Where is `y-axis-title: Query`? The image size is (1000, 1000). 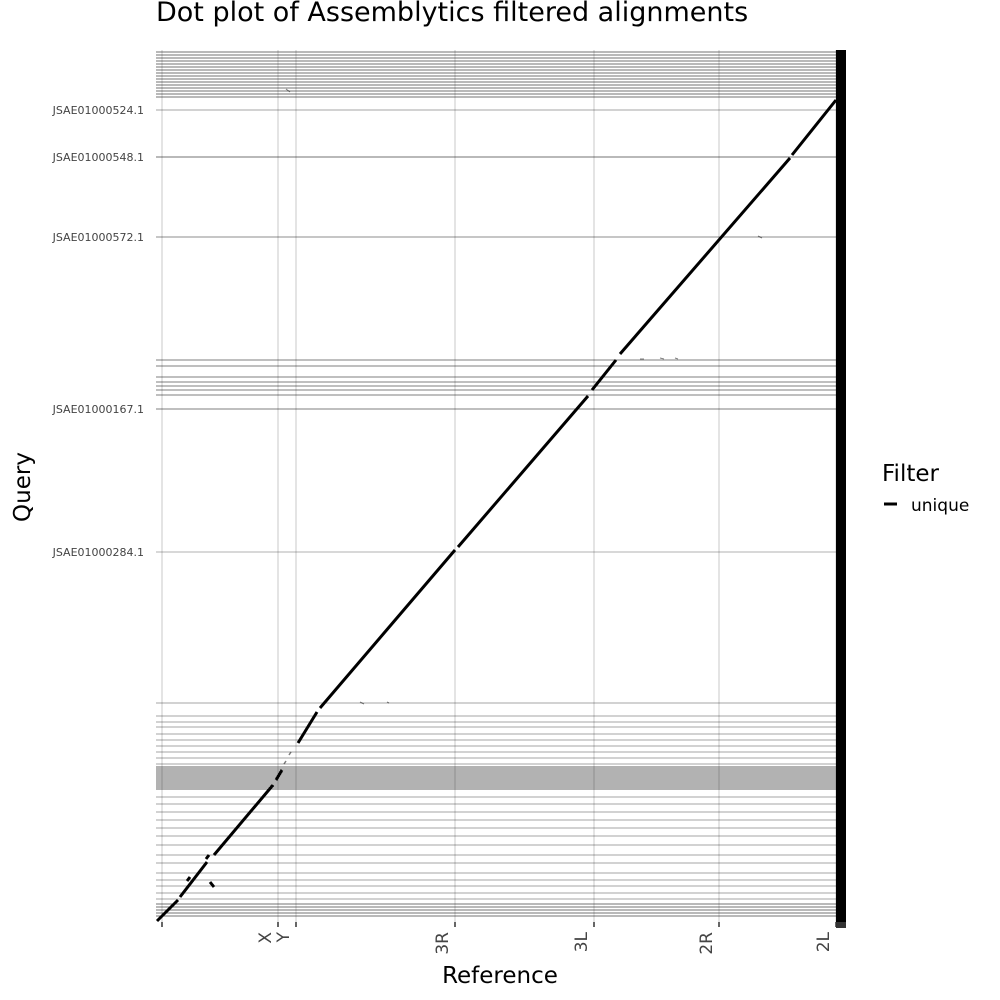
y-axis-title: Query is located at coordinates (23, 487).